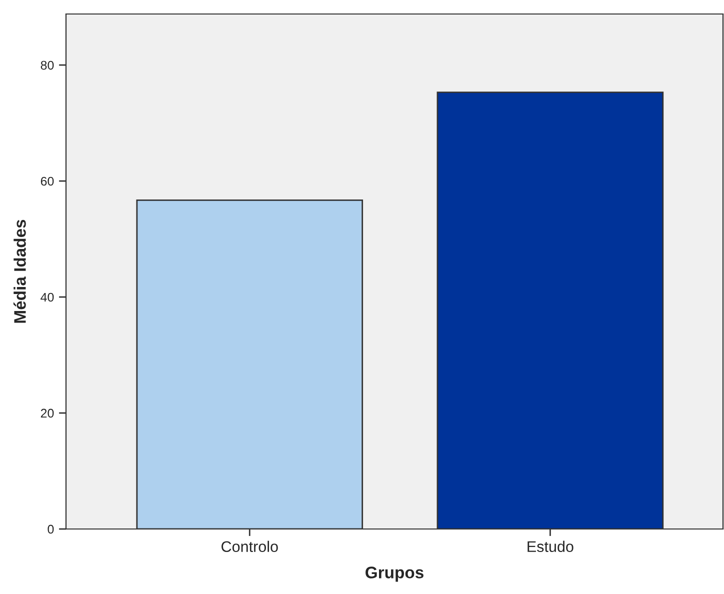 This screenshot has height=594, width=724. Describe the element at coordinates (20, 271) in the screenshot. I see `y-axis-title: Média Idades` at that location.